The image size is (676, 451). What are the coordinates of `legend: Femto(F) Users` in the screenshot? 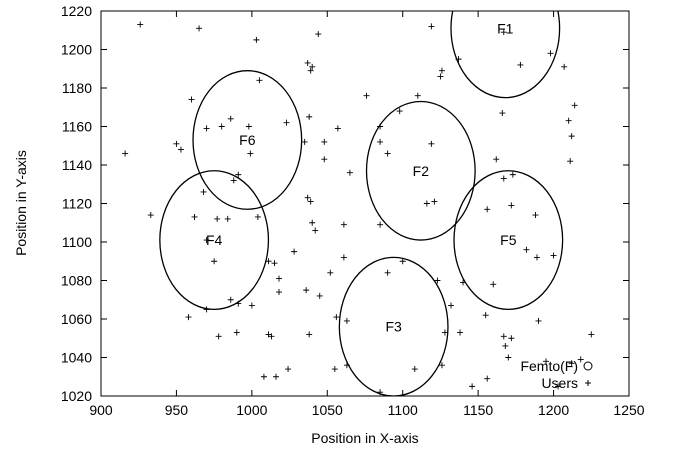 It's located at (556, 374).